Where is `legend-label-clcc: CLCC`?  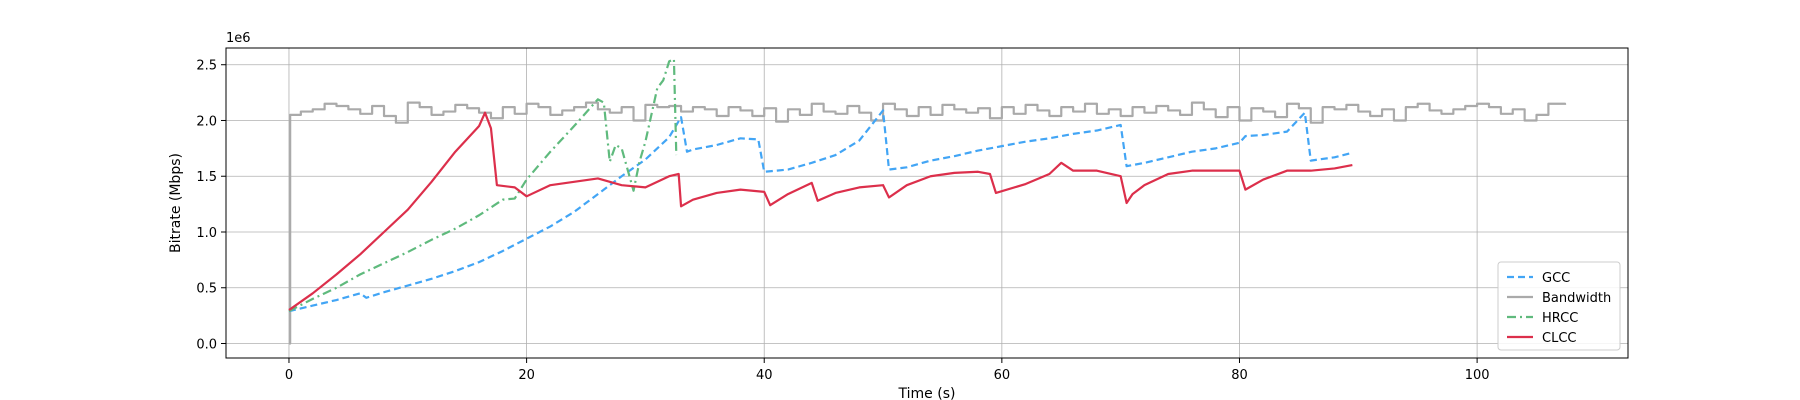
legend-label-clcc: CLCC is located at coordinates (1559, 338).